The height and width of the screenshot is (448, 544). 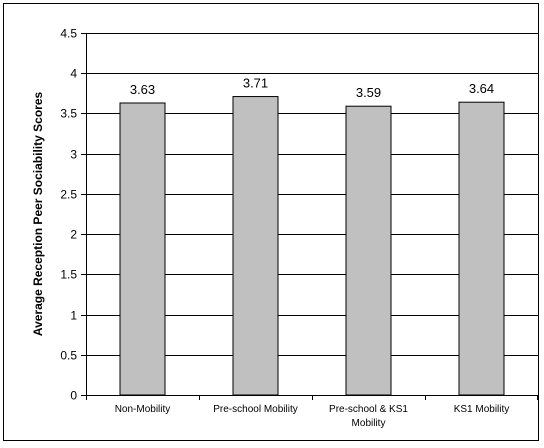 What do you see at coordinates (68, 34) in the screenshot?
I see `y-tick-label: 4.5` at bounding box center [68, 34].